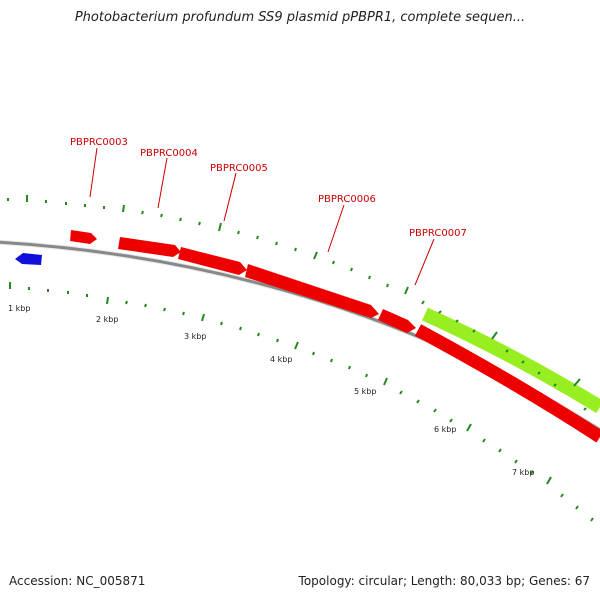 The image size is (600, 600). What do you see at coordinates (511, 360) in the screenshot?
I see `gene-highlight` at bounding box center [511, 360].